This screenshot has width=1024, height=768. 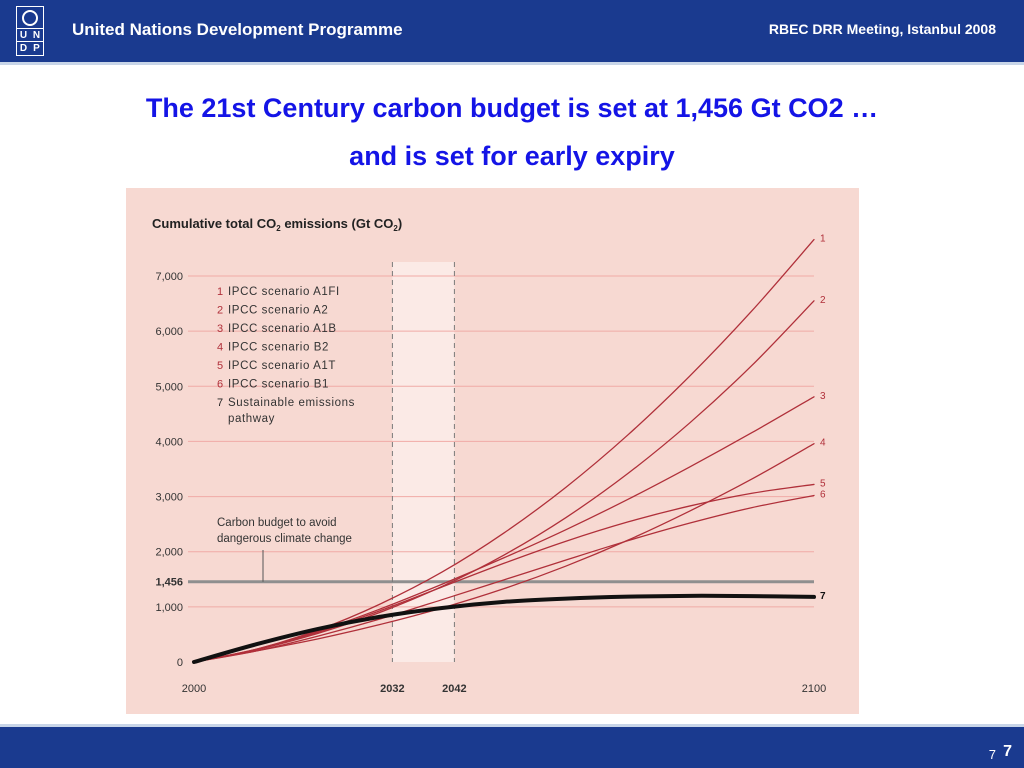 What do you see at coordinates (823, 596) in the screenshot?
I see `series-end-label: 7` at bounding box center [823, 596].